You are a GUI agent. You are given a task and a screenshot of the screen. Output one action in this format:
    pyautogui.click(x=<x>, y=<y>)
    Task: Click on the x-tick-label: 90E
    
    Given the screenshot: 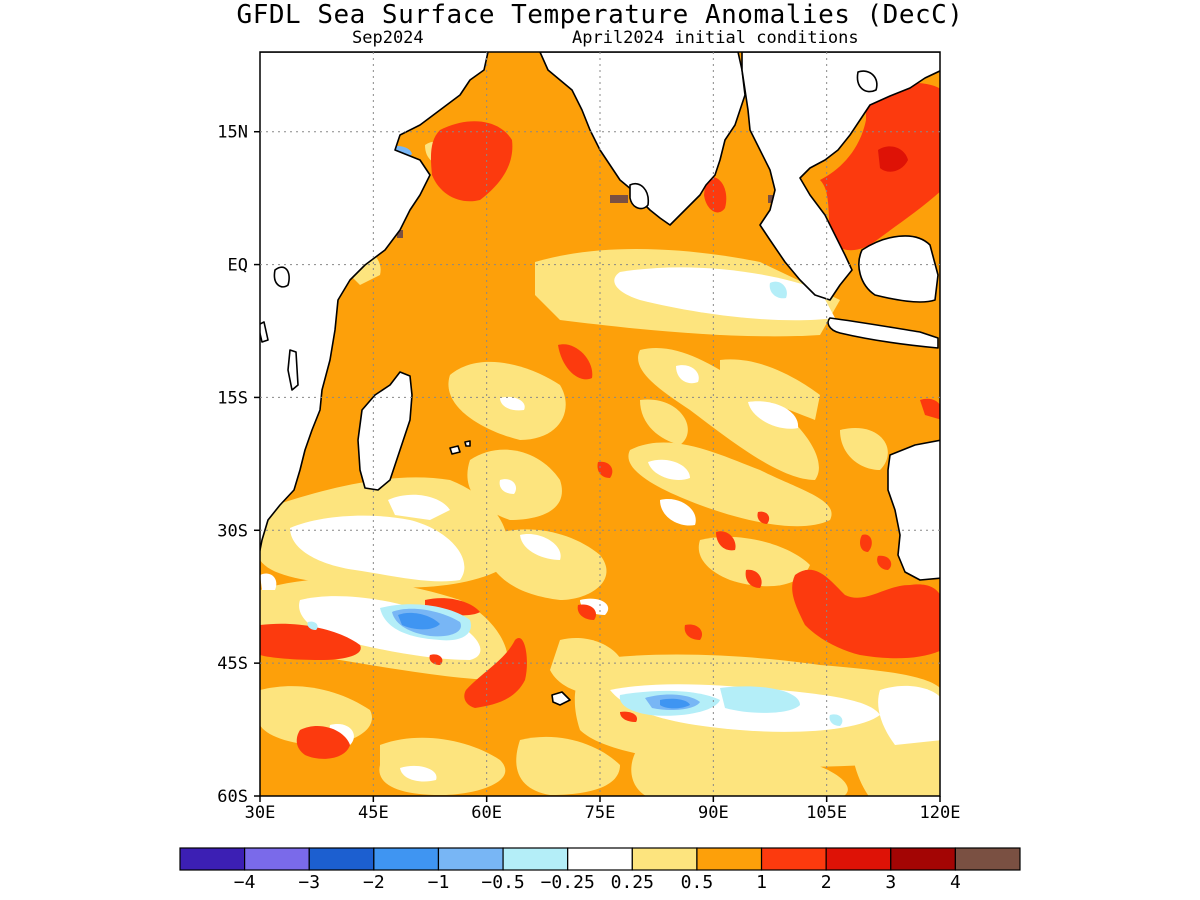 What is the action you would take?
    pyautogui.click(x=713, y=813)
    